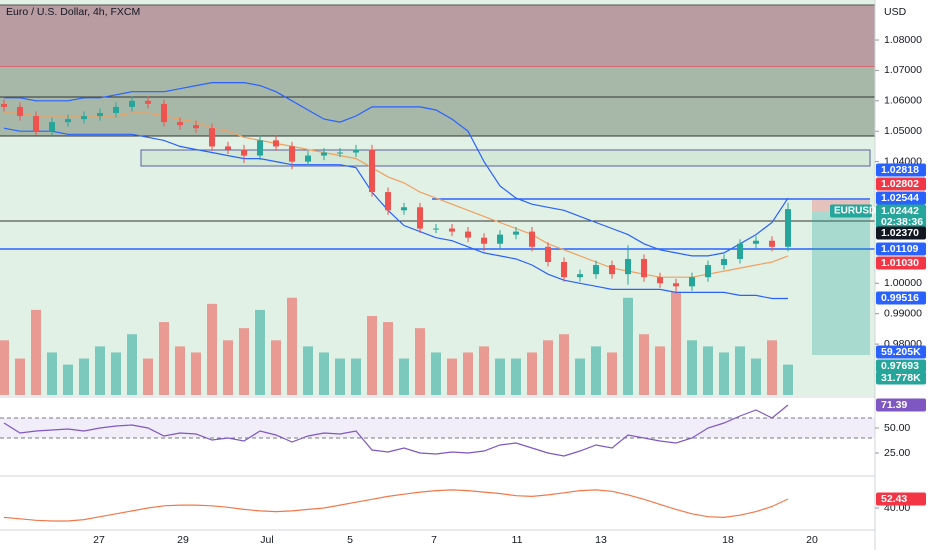  I want to click on price-tag-text: 59.205K, so click(901, 352).